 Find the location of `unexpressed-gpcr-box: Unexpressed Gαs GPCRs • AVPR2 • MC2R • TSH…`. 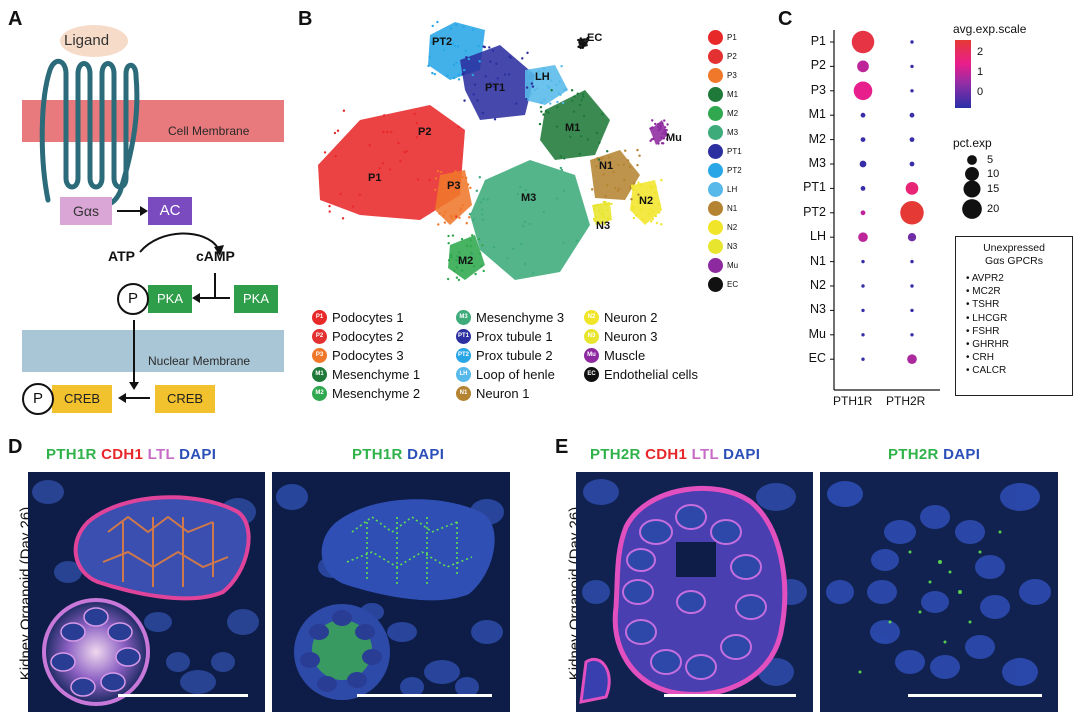

unexpressed-gpcr-box: Unexpressed Gαs GPCRs • AVPR2 • MC2R • TSH… is located at coordinates (1014, 316).